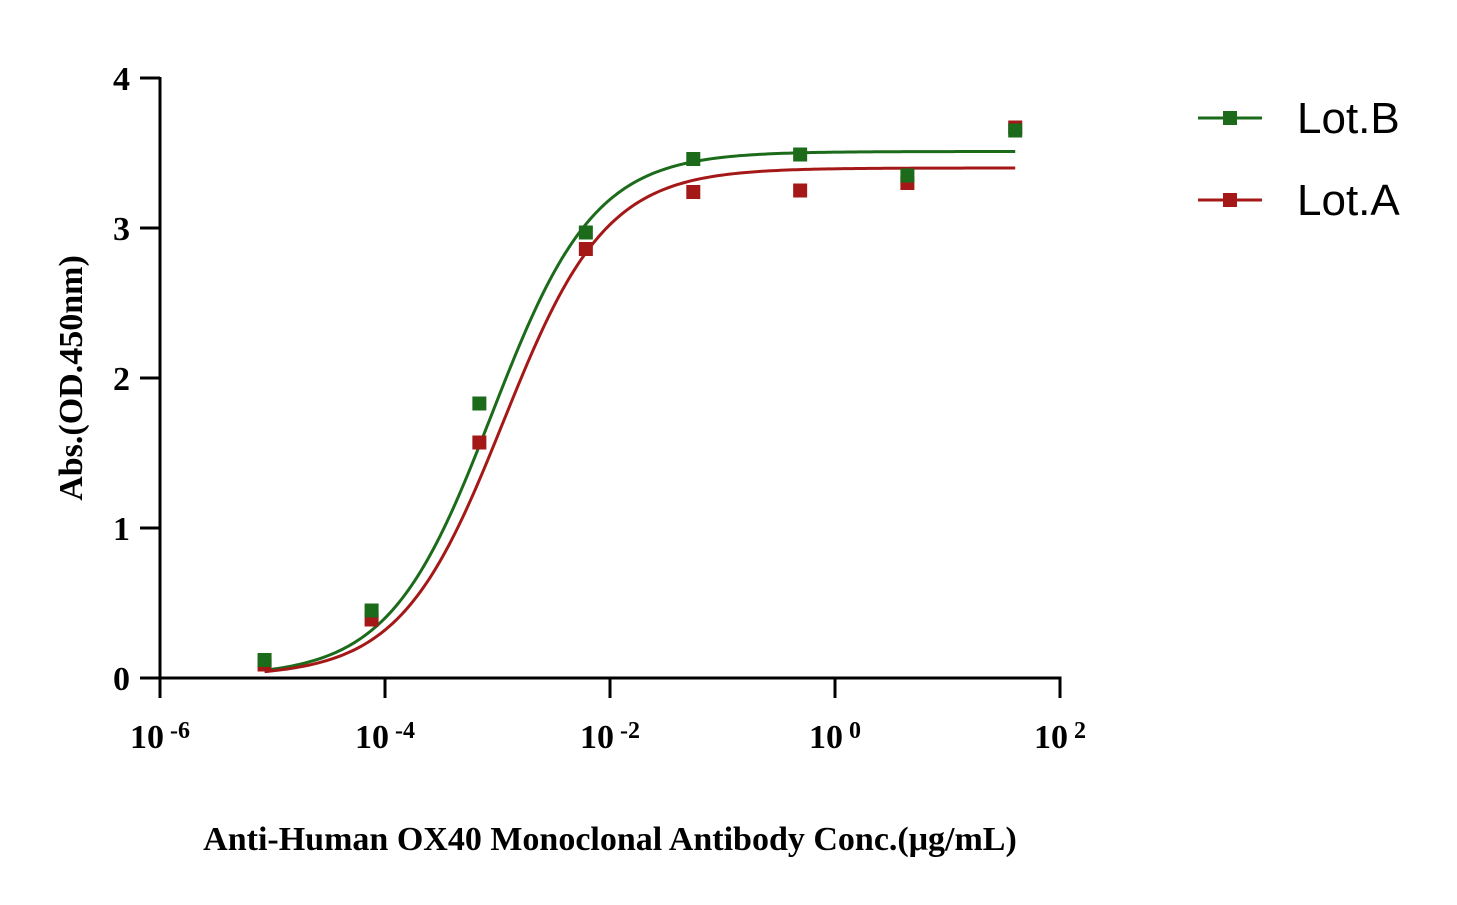 This screenshot has width=1457, height=905. What do you see at coordinates (121, 679) in the screenshot?
I see `y-tick-label: 0` at bounding box center [121, 679].